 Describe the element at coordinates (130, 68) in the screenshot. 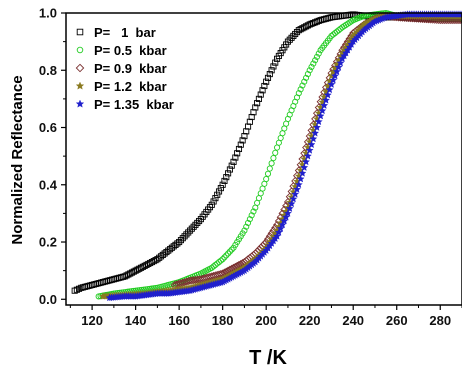

I see `legend-label: P= 0.9 kbar` at that location.